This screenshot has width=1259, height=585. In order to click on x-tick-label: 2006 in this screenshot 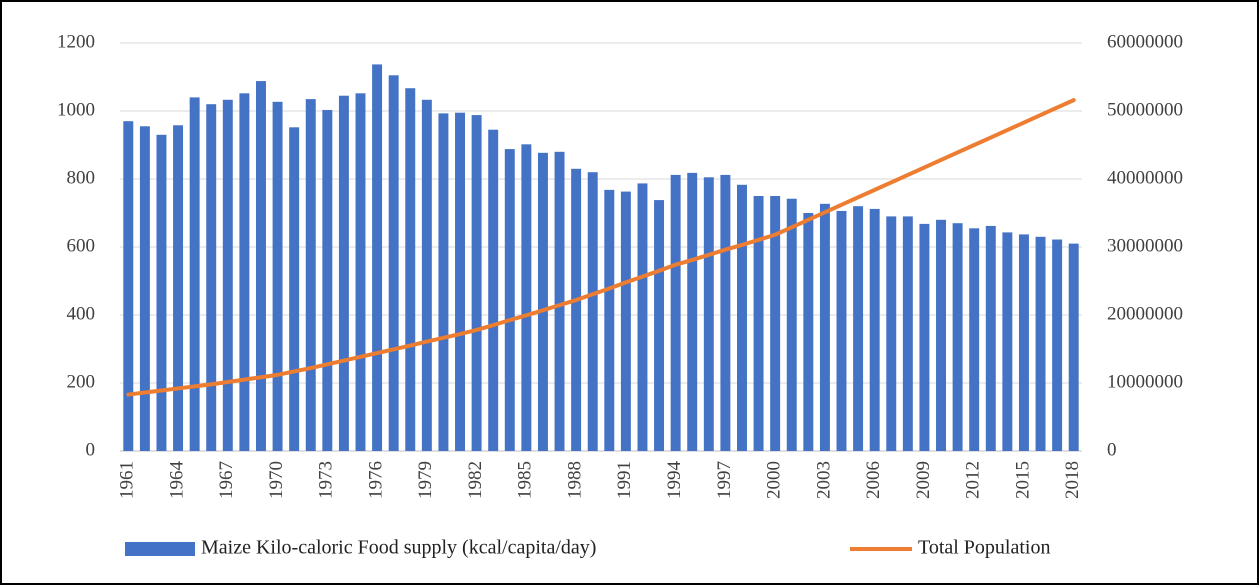, I will do `click(873, 480)`.